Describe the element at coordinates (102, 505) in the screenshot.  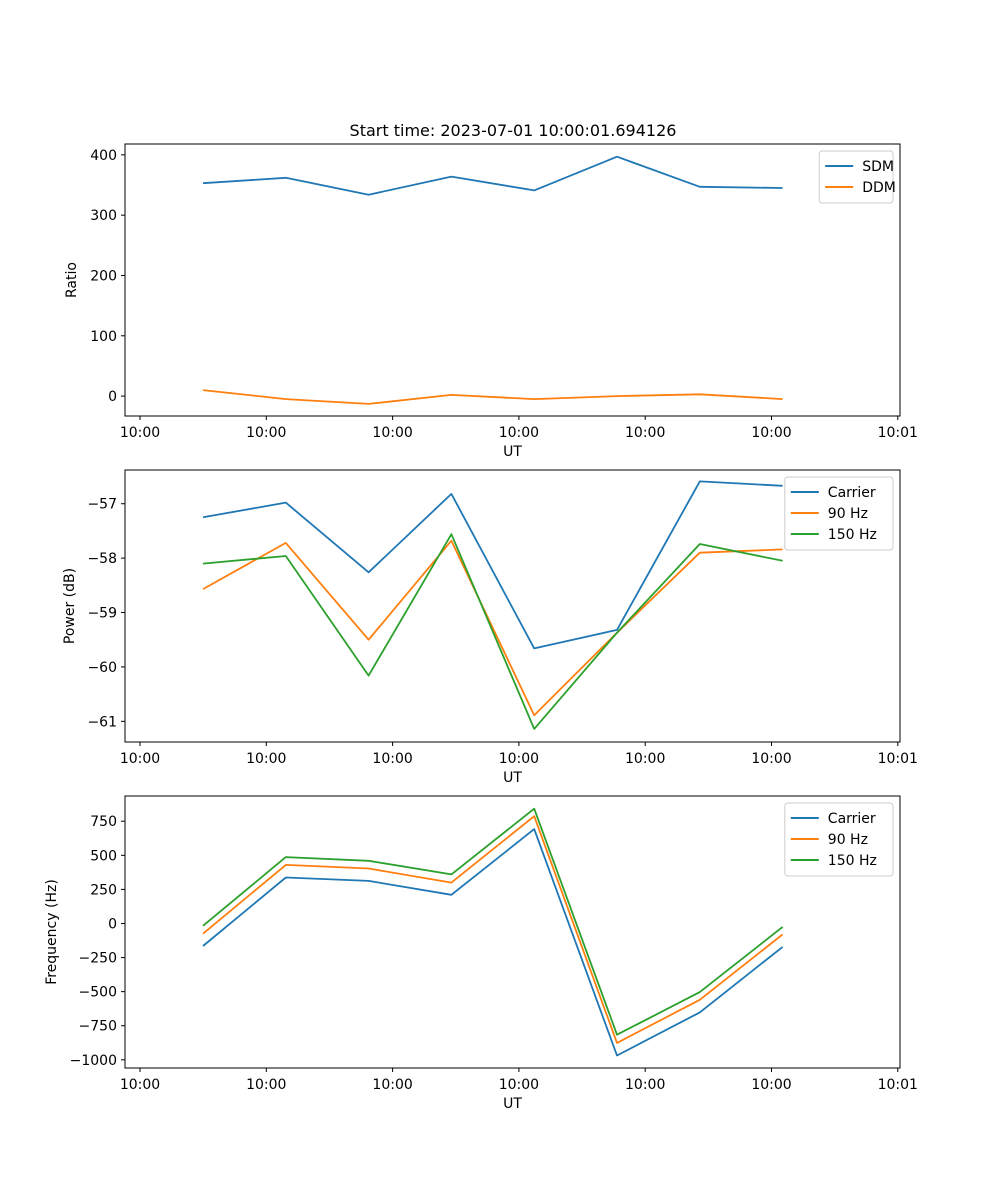
I see `power-y-tick-label: −57` at that location.